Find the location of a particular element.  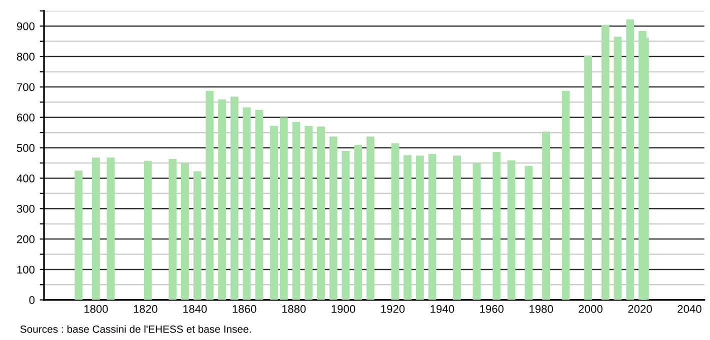

x-tick-label: 1980 is located at coordinates (542, 309).